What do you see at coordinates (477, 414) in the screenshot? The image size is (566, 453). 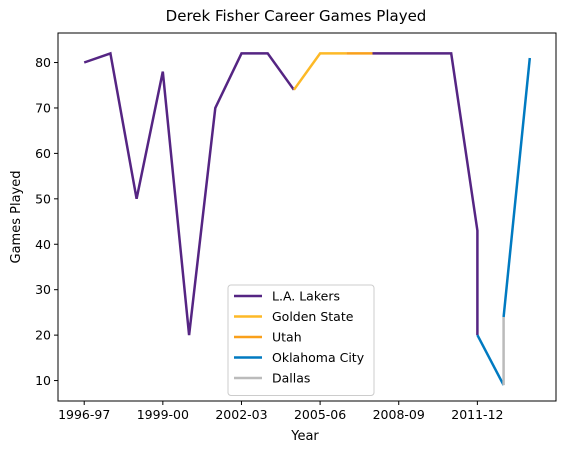 I see `x-tick-label: 2011-12` at bounding box center [477, 414].